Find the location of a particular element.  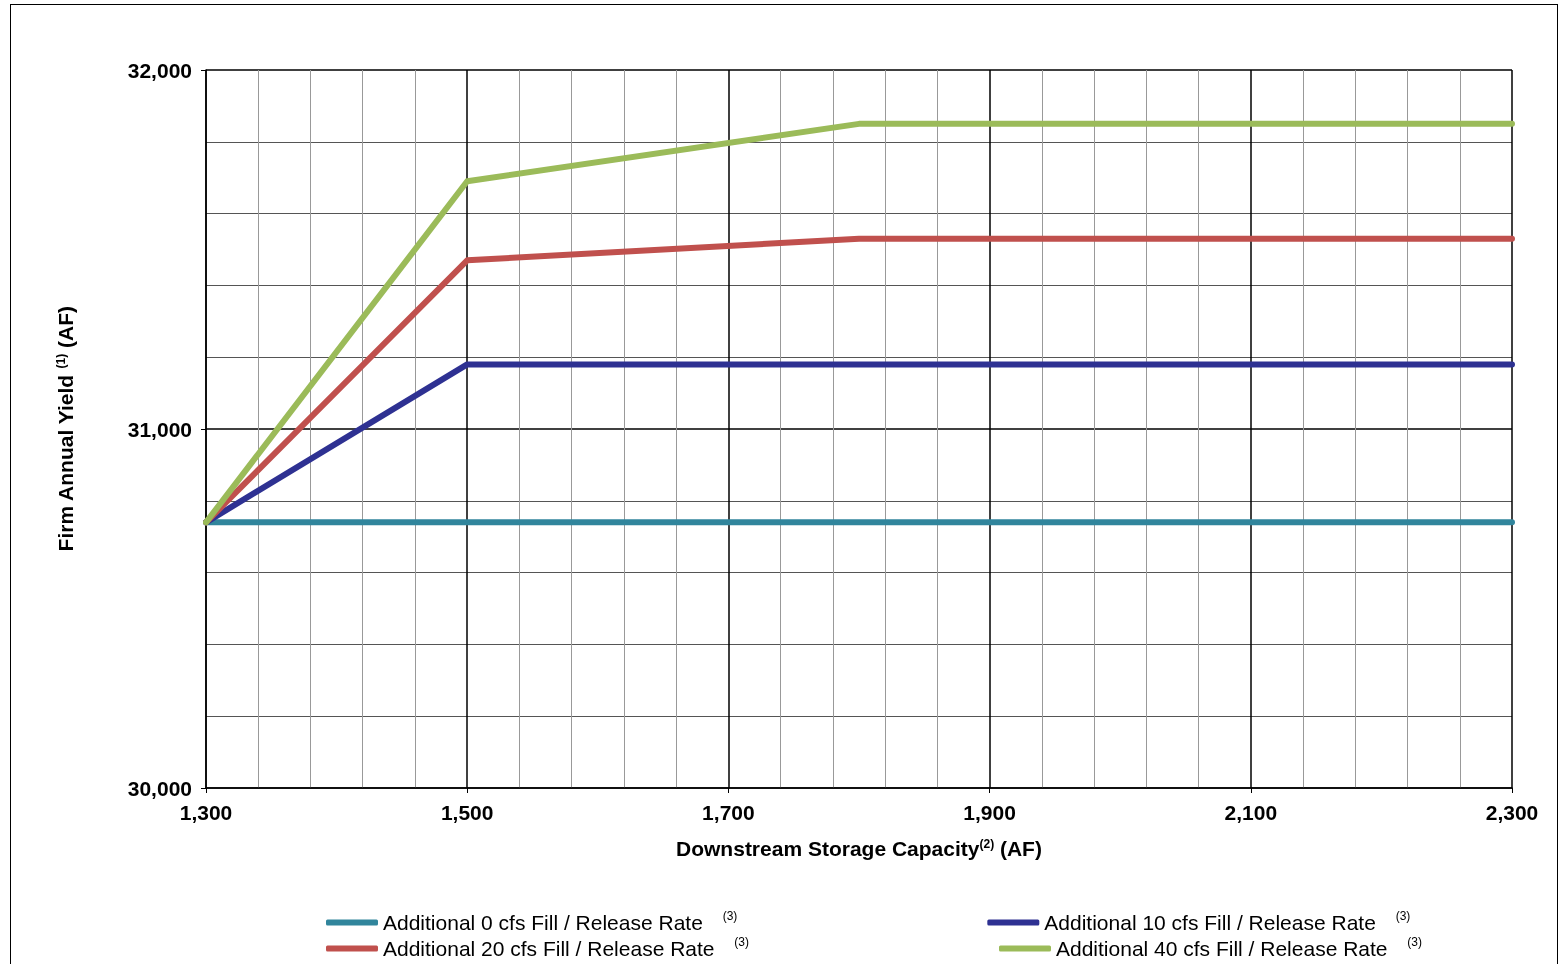

legend-label: Additional 0 cfs Fill / Release Rate (3) is located at coordinates (560, 921).